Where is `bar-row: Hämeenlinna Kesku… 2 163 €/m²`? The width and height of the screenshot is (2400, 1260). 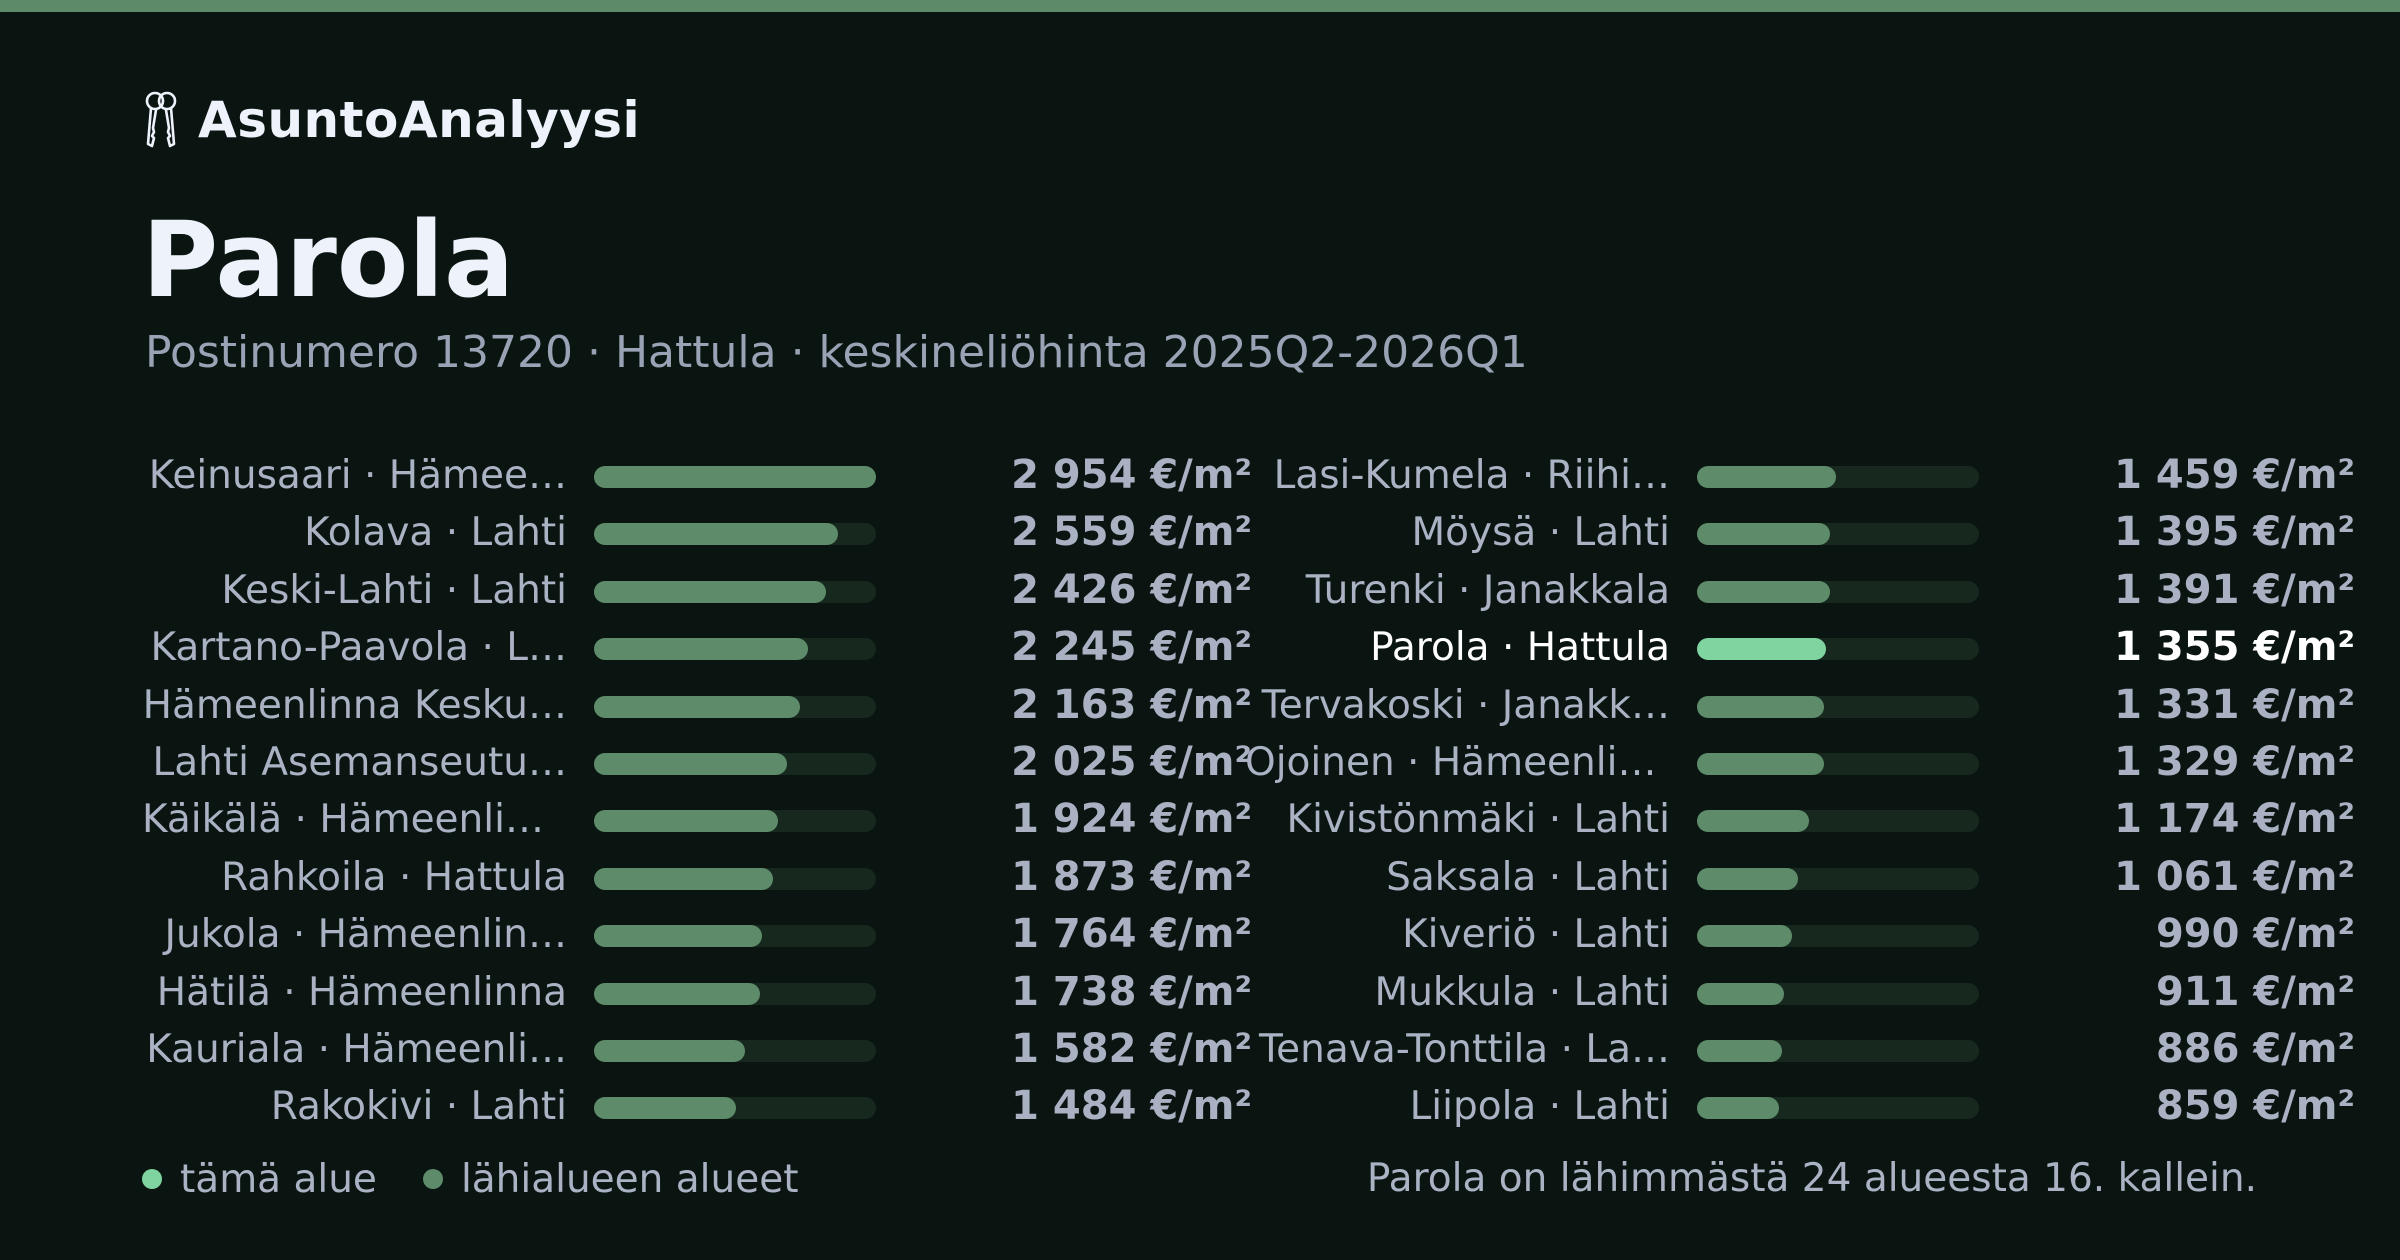
bar-row: Hämeenlinna Kesku… 2 163 €/m² is located at coordinates (697, 705).